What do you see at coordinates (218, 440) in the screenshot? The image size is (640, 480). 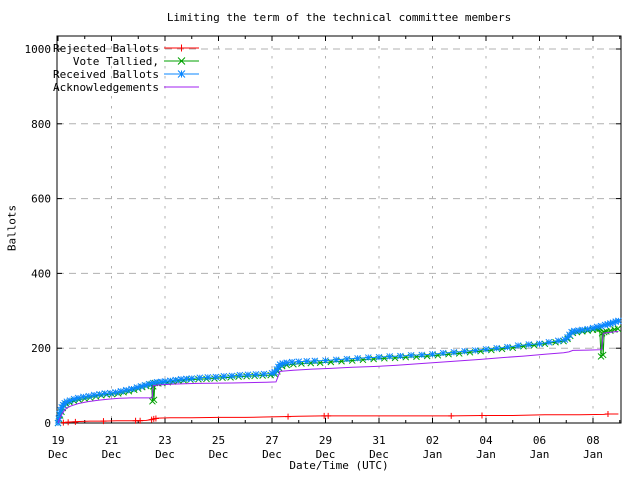 I see `x-tick-day: 25` at bounding box center [218, 440].